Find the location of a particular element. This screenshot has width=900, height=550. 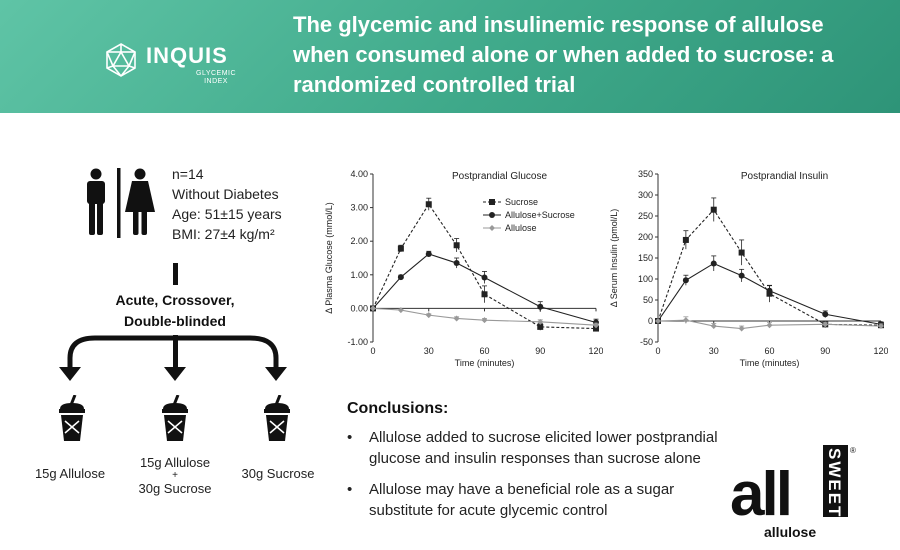

y-tick-label: 250 is located at coordinates (645, 216).